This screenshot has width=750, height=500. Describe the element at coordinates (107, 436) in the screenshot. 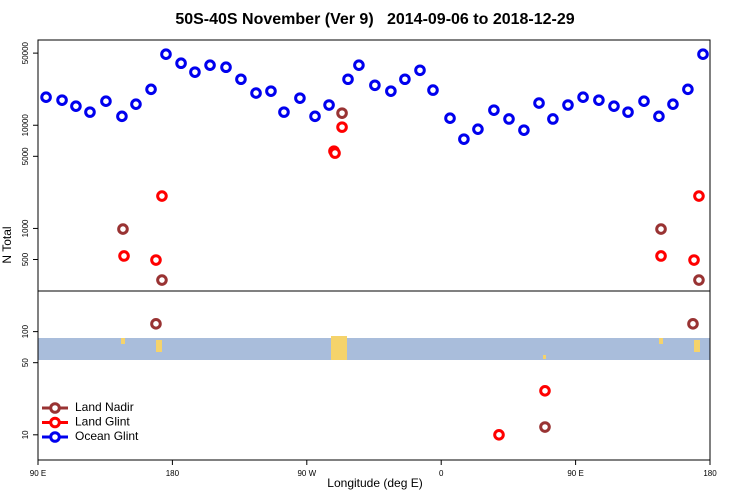

I see `legend-label: Ocean Glint` at that location.